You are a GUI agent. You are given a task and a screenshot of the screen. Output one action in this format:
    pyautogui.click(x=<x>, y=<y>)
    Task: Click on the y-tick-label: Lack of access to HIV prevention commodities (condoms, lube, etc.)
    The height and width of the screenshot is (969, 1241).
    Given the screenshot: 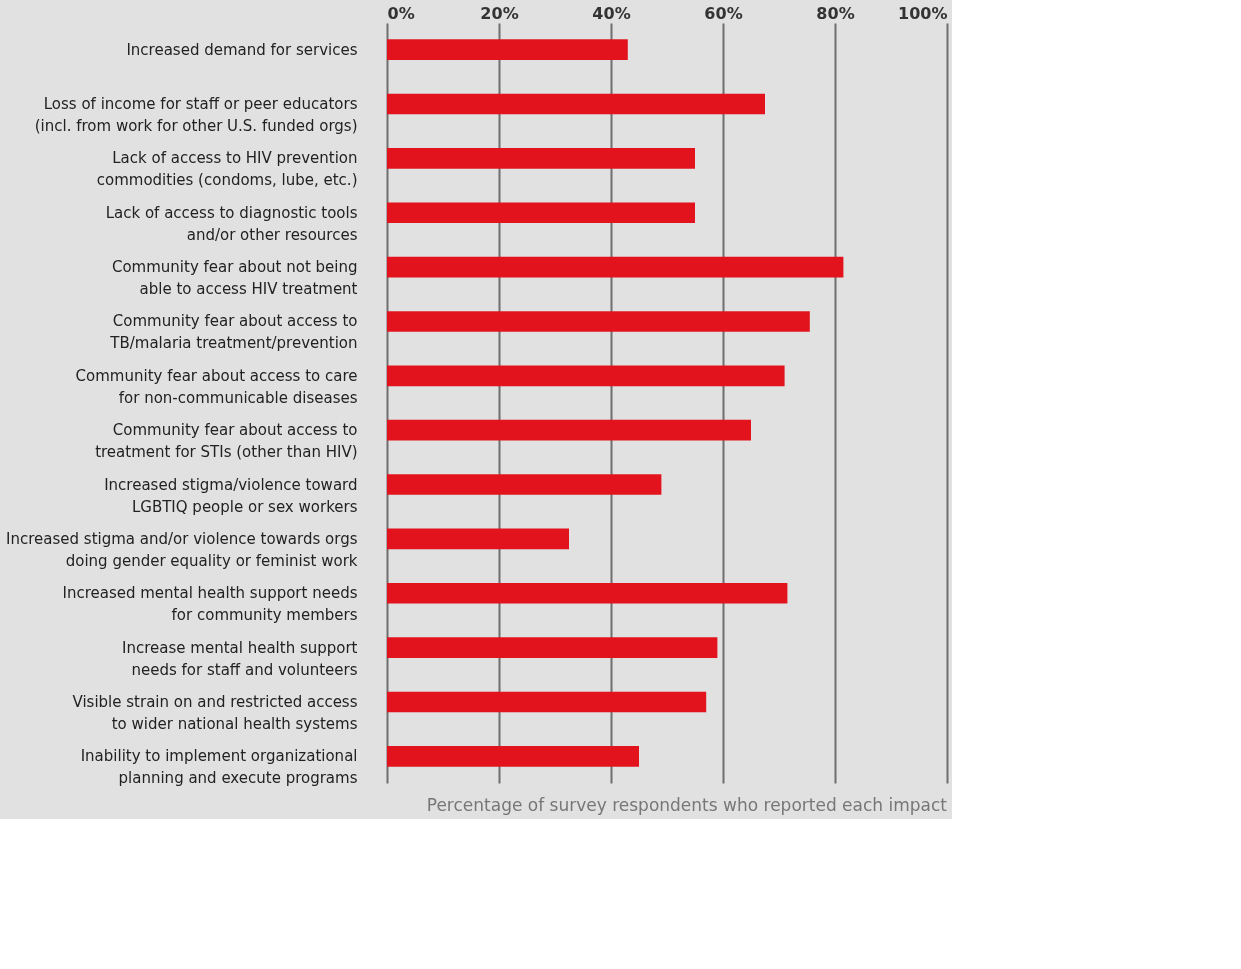 What is the action you would take?
    pyautogui.click(x=227, y=169)
    